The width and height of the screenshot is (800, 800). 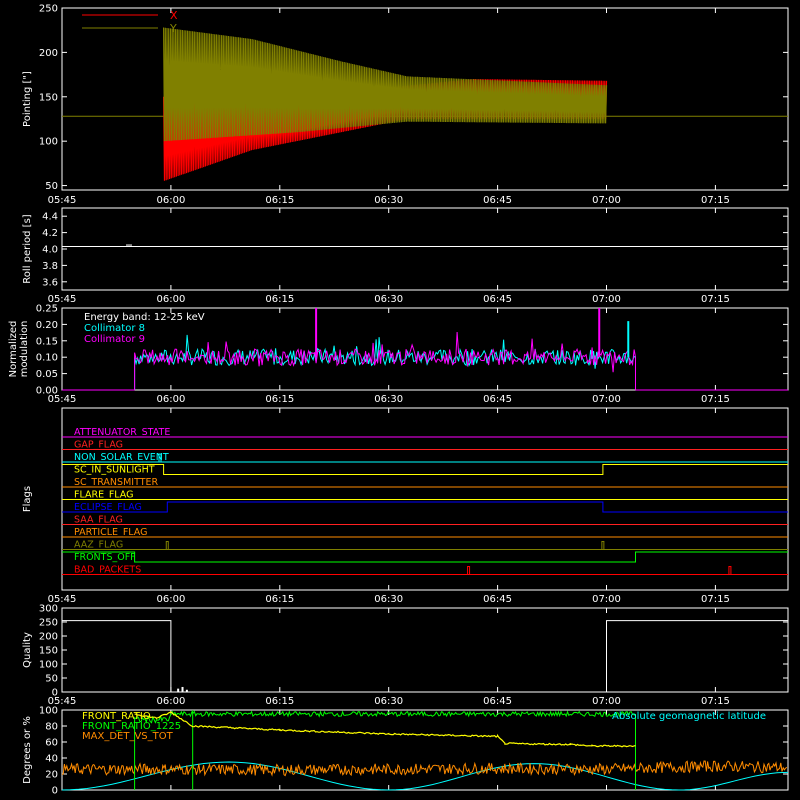 I want to click on modulation-ytick-label: 0.20, so click(x=47, y=325).